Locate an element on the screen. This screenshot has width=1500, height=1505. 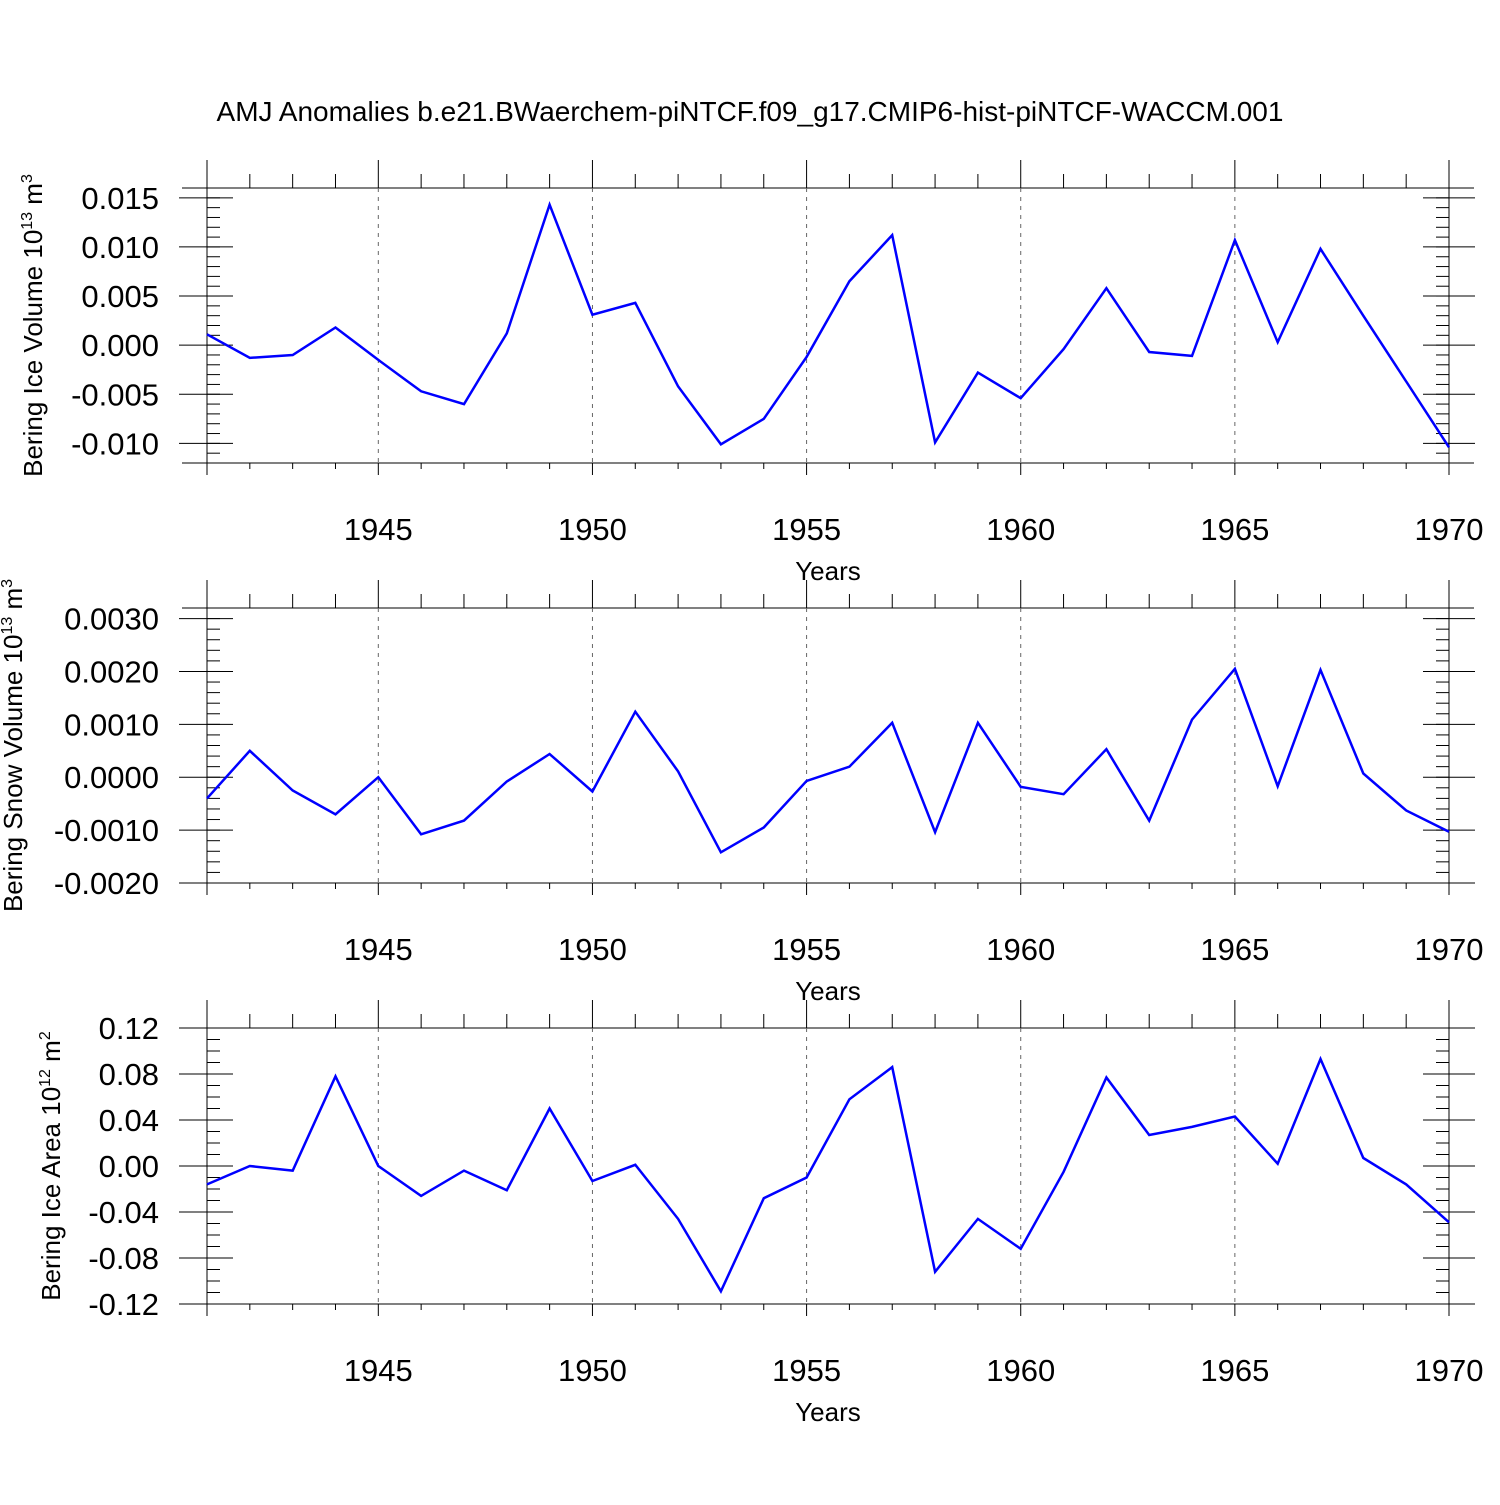
y-tick-label: 0.00 is located at coordinates (129, 1166).